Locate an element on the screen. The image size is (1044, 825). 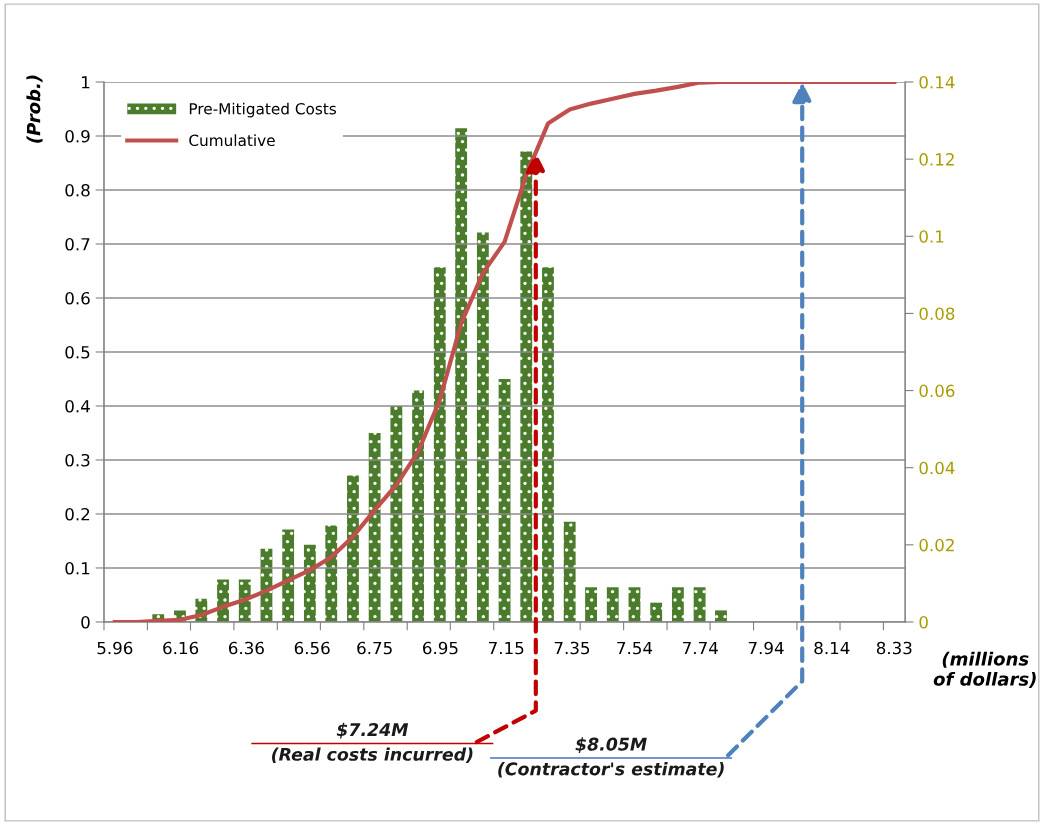
y2-tick-label: 0.02 is located at coordinates (936, 545).